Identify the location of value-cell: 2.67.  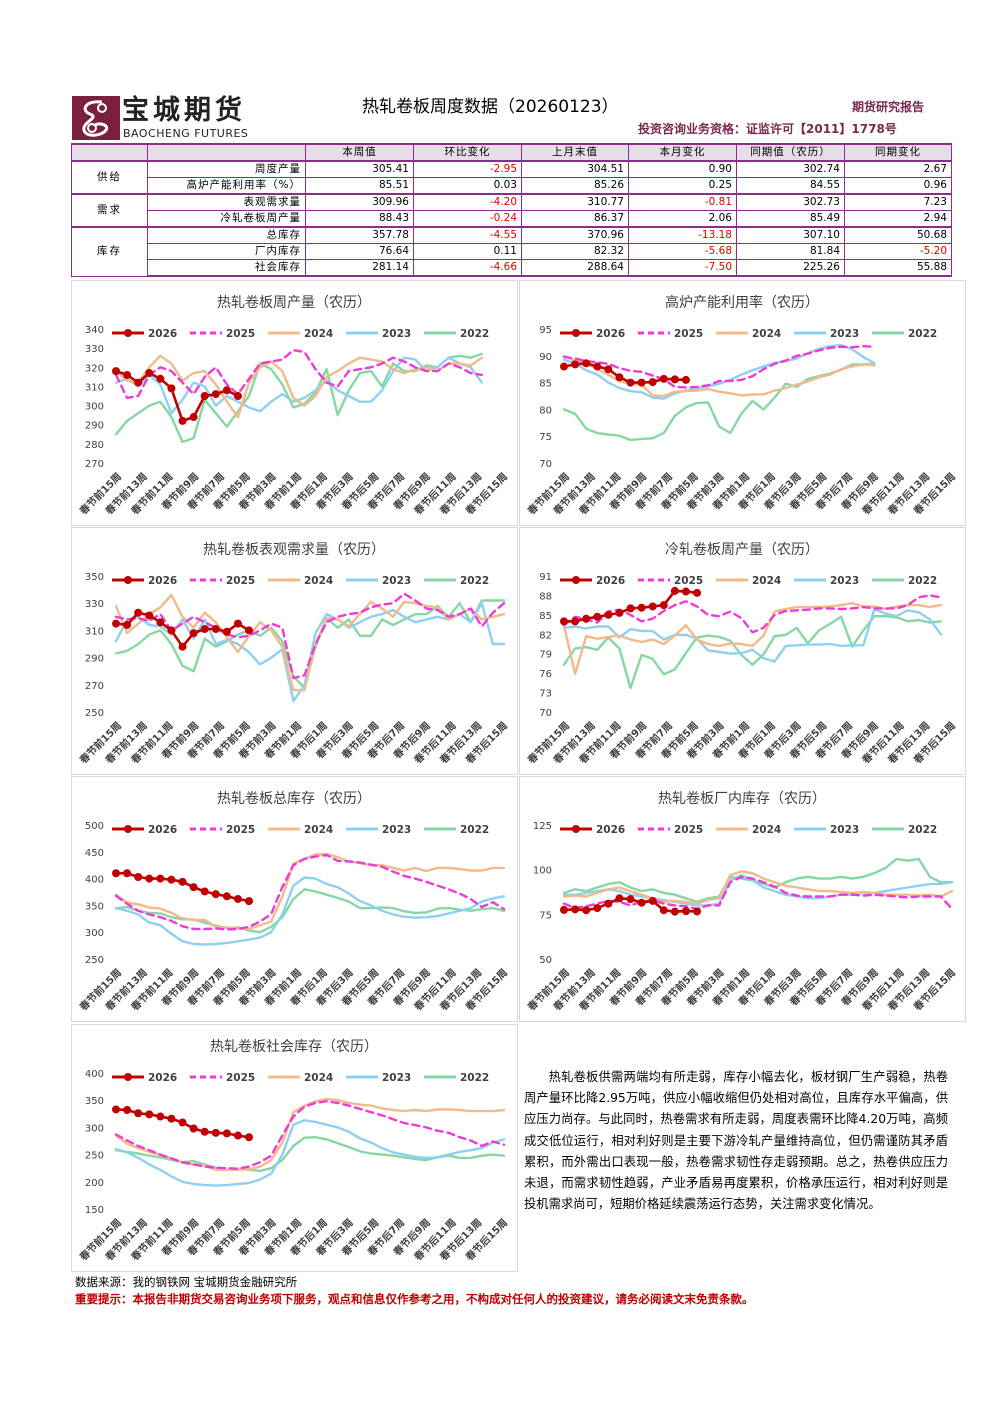
(898, 169).